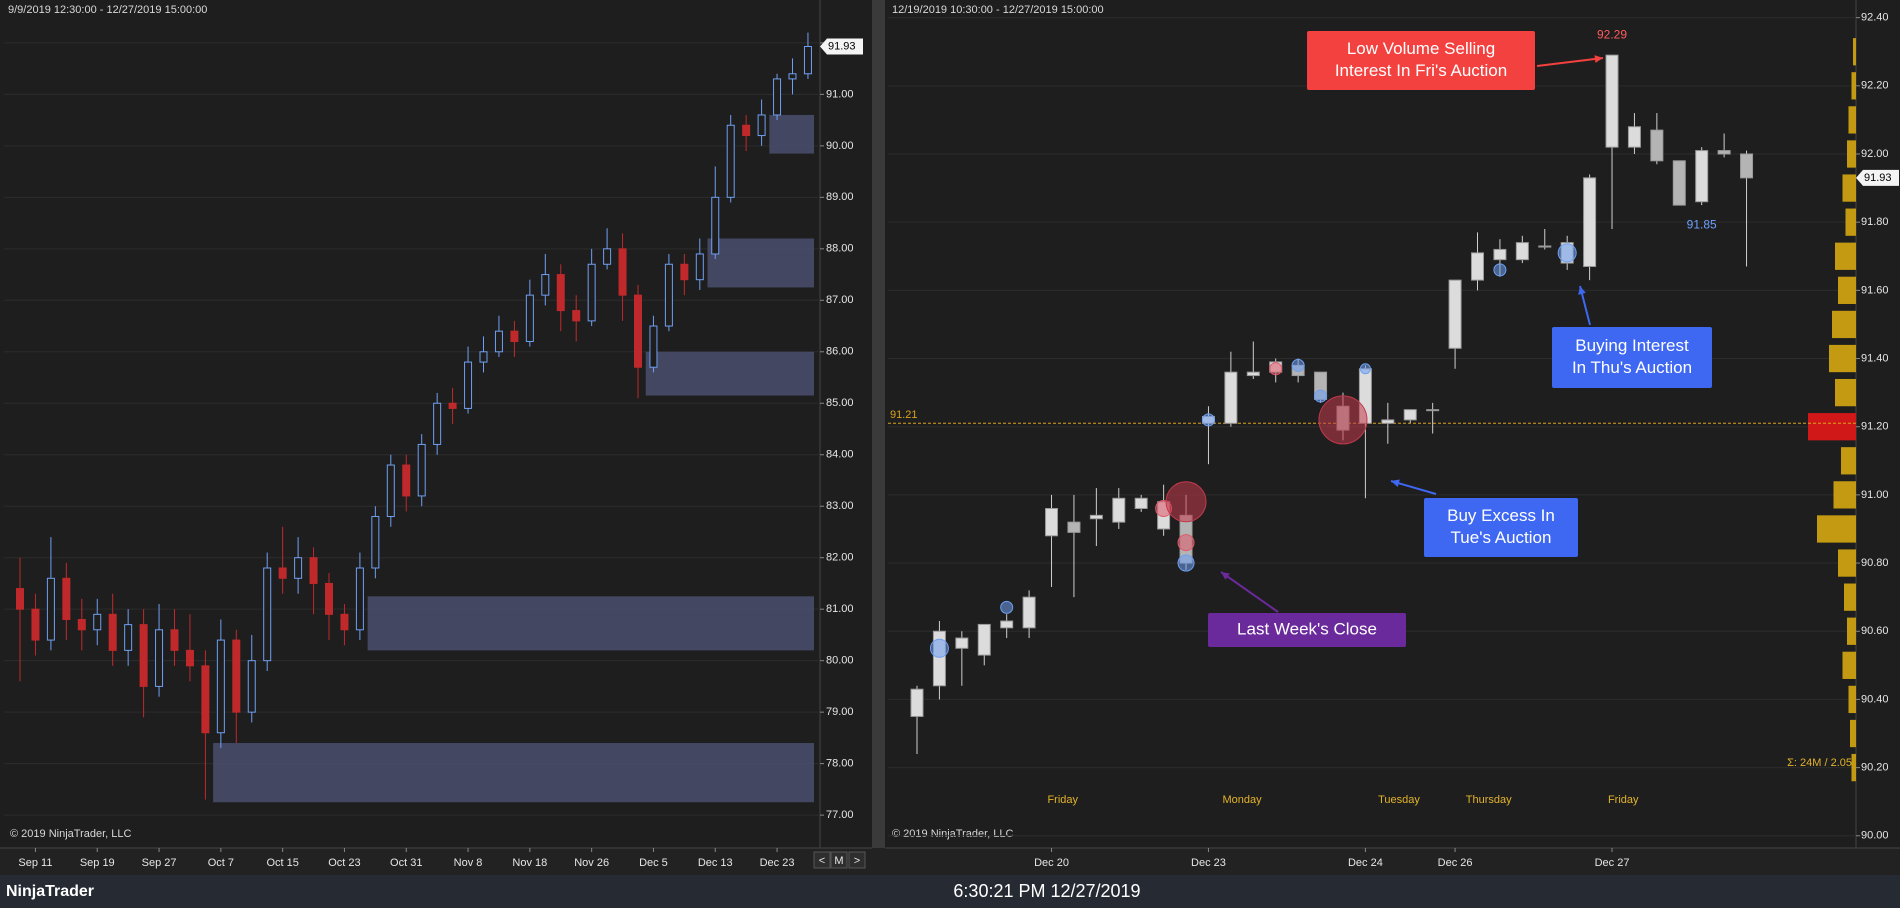 This screenshot has width=1900, height=908. I want to click on annotation-text: Low Volume Selling, so click(1421, 48).